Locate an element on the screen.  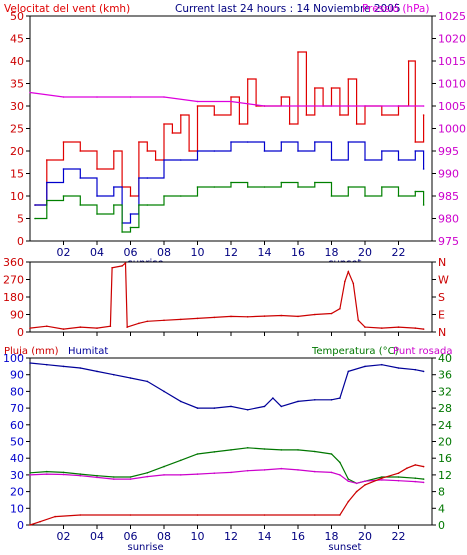
y-tick-label-right: 40 is located at coordinates (445, 358).